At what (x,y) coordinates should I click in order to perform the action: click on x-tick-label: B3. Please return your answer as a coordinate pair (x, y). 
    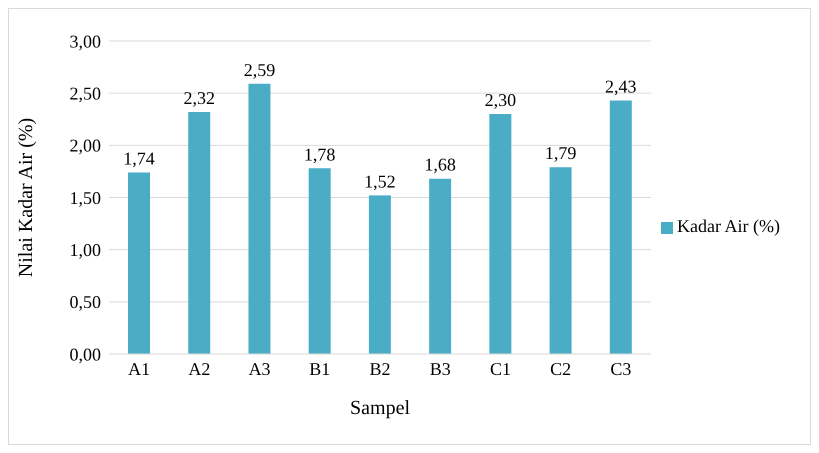
    Looking at the image, I should click on (440, 368).